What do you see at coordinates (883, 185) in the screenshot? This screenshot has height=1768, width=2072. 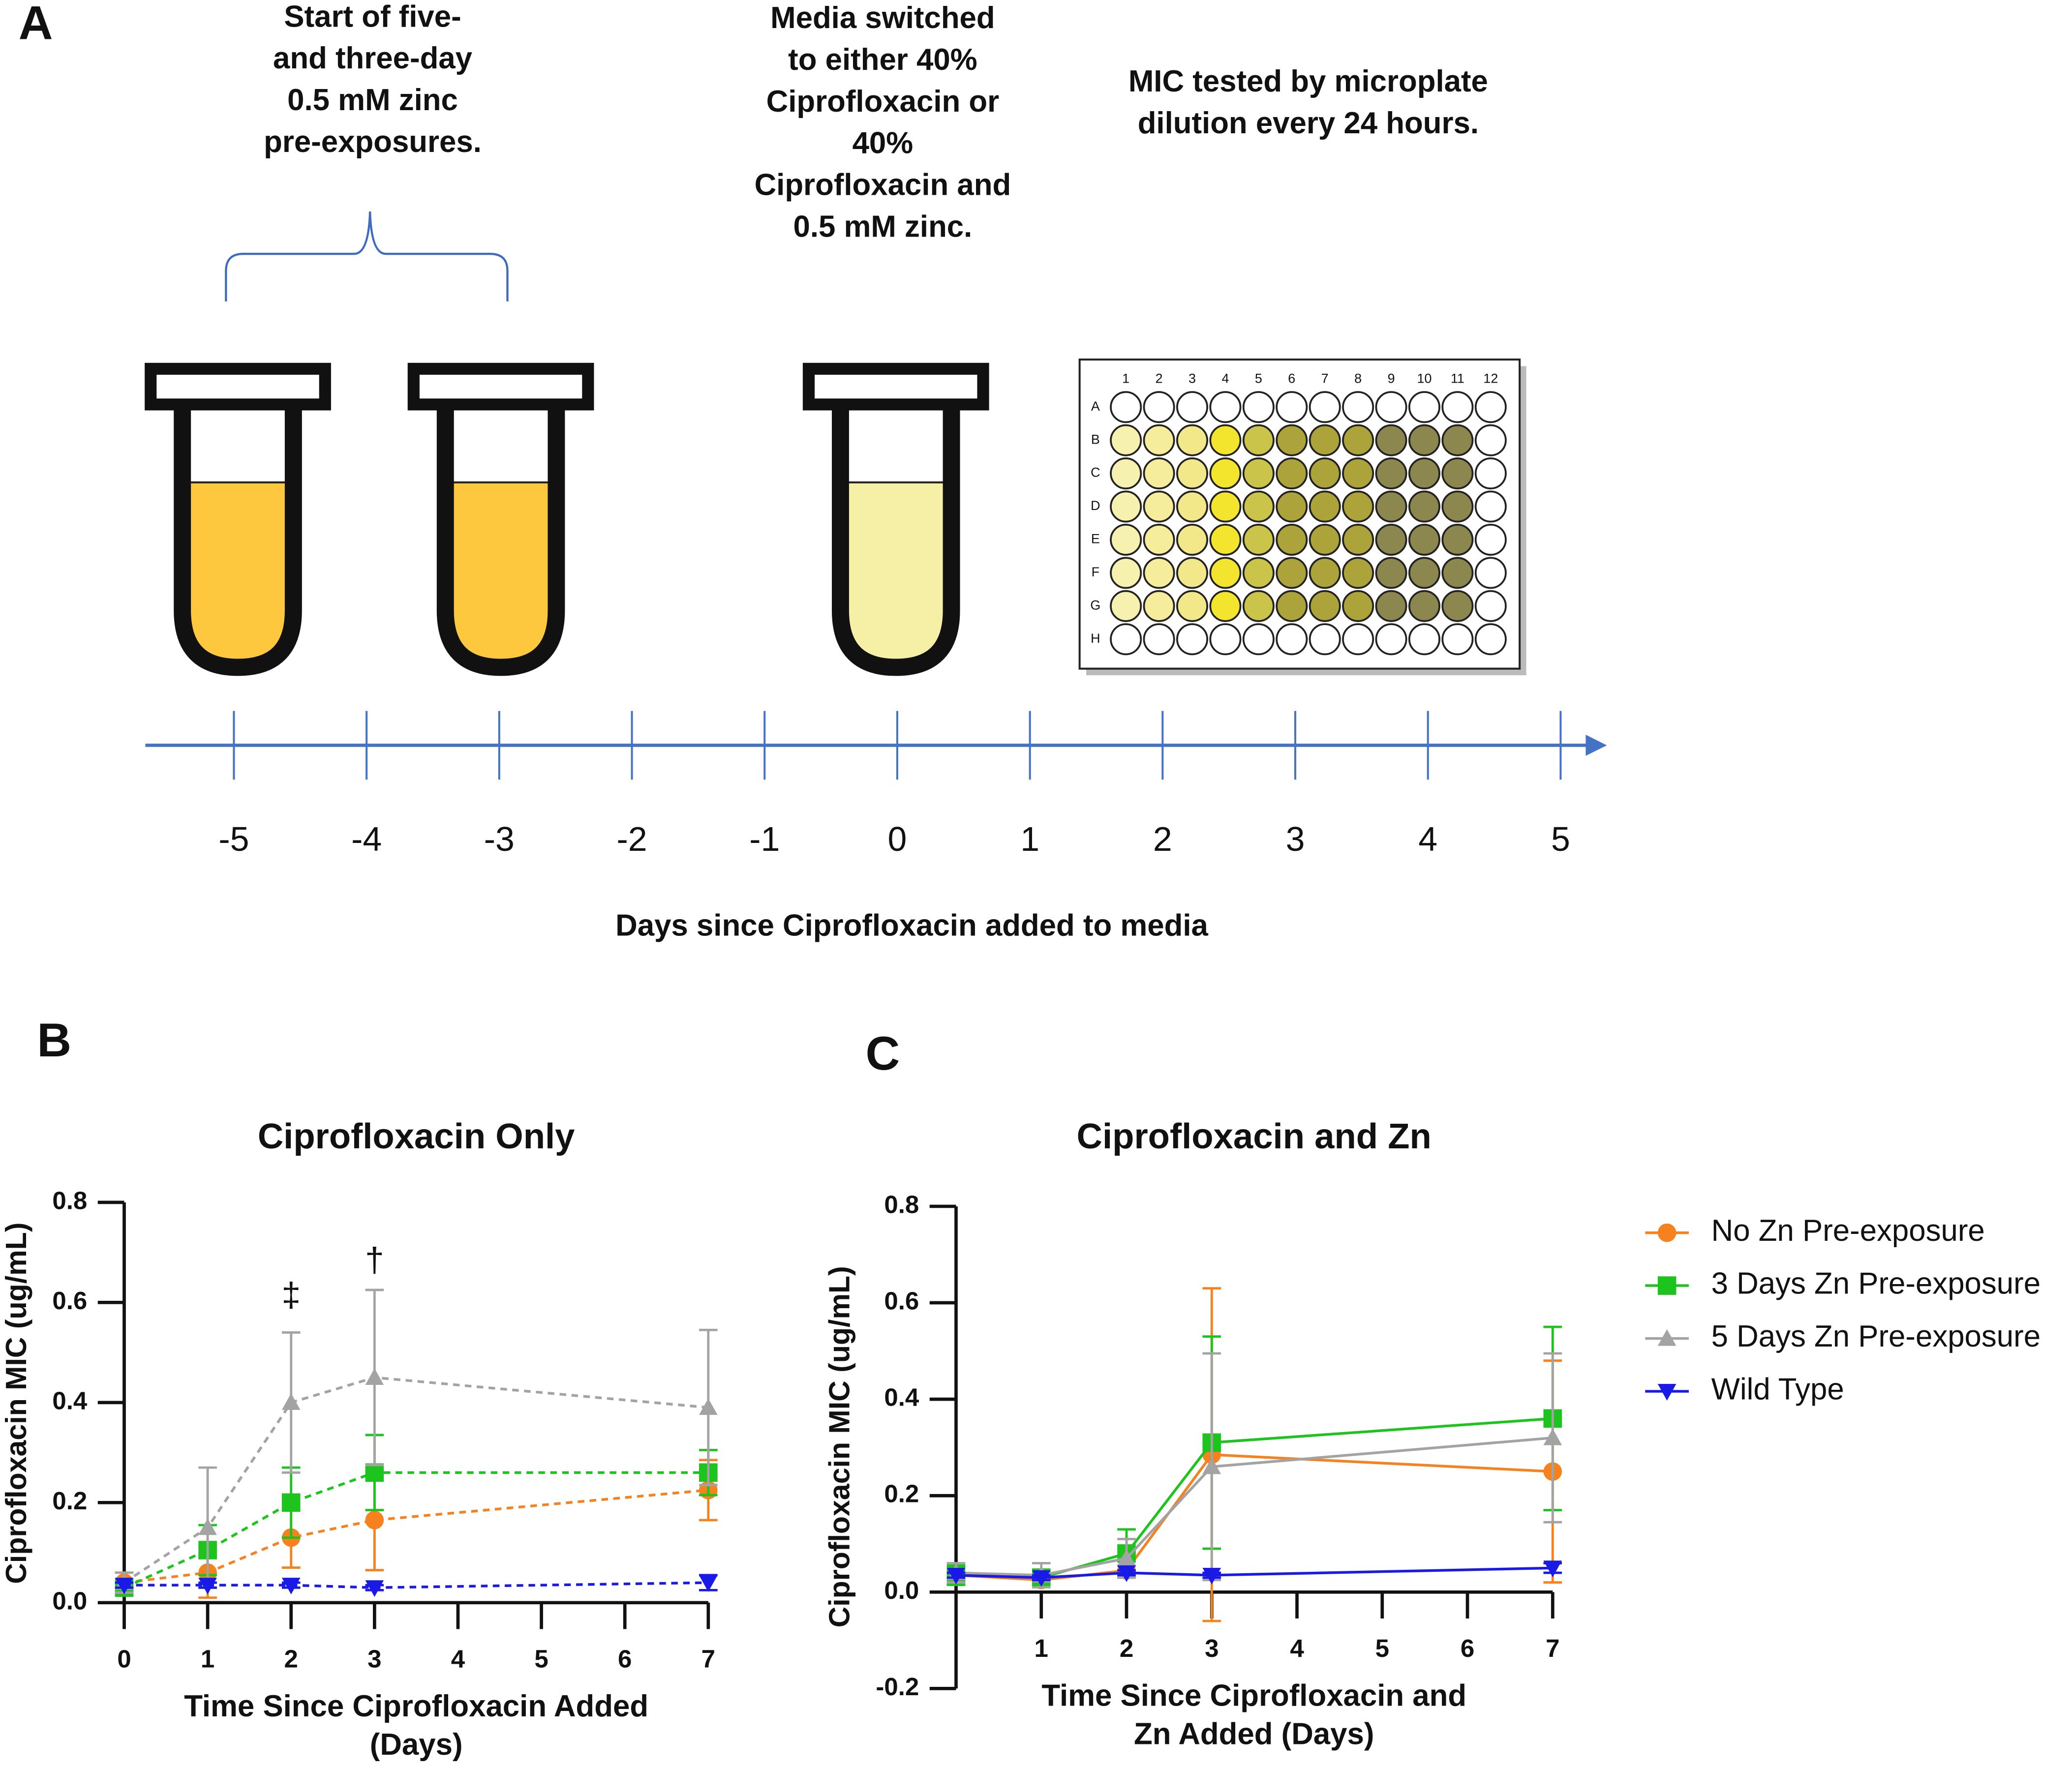 I see `annotation-line: Ciprofloxacin and` at bounding box center [883, 185].